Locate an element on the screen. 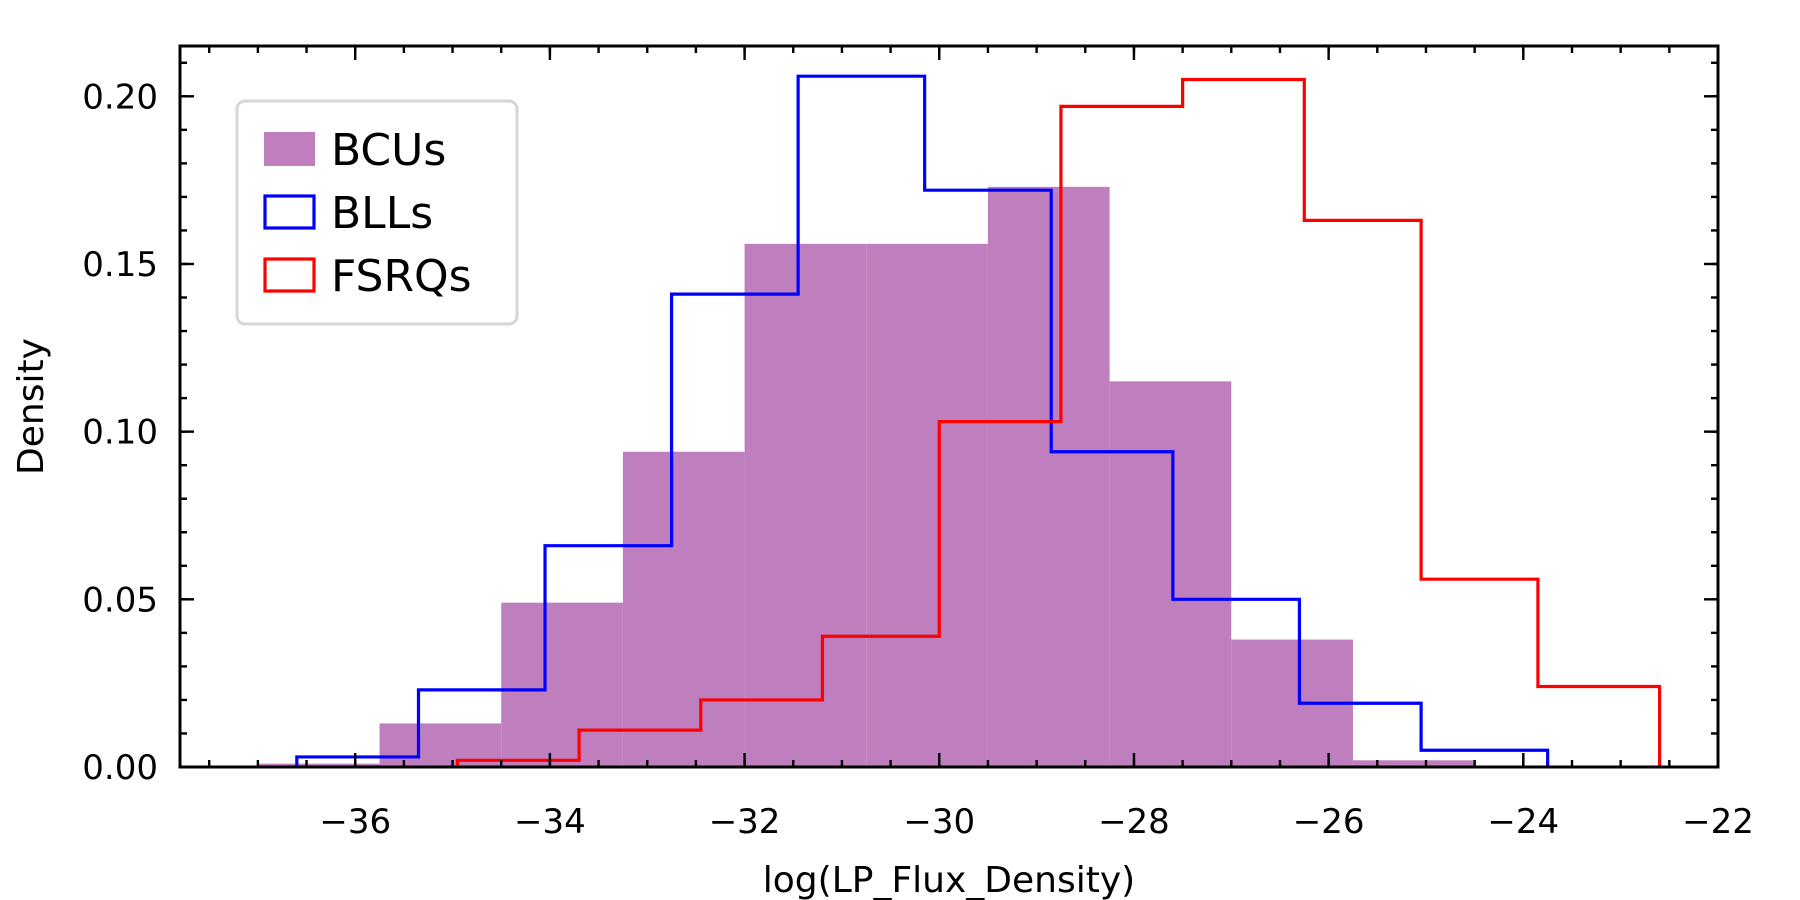 The image size is (1800, 900). x-tick-label: −26 is located at coordinates (1329, 822).